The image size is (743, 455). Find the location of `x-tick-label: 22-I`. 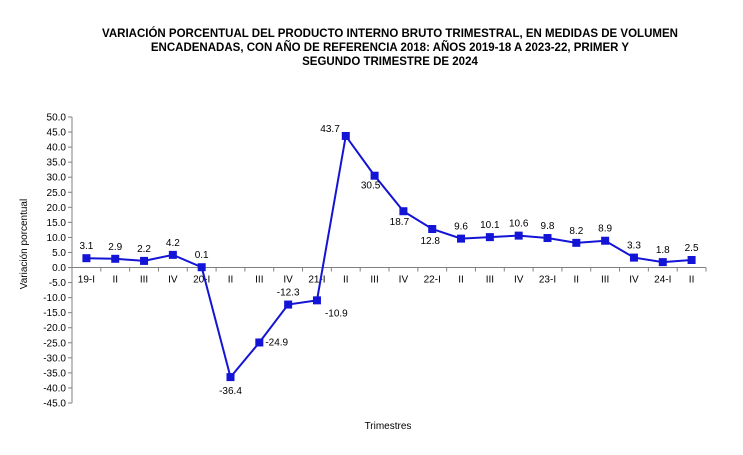

x-tick-label: 22-I is located at coordinates (432, 280).